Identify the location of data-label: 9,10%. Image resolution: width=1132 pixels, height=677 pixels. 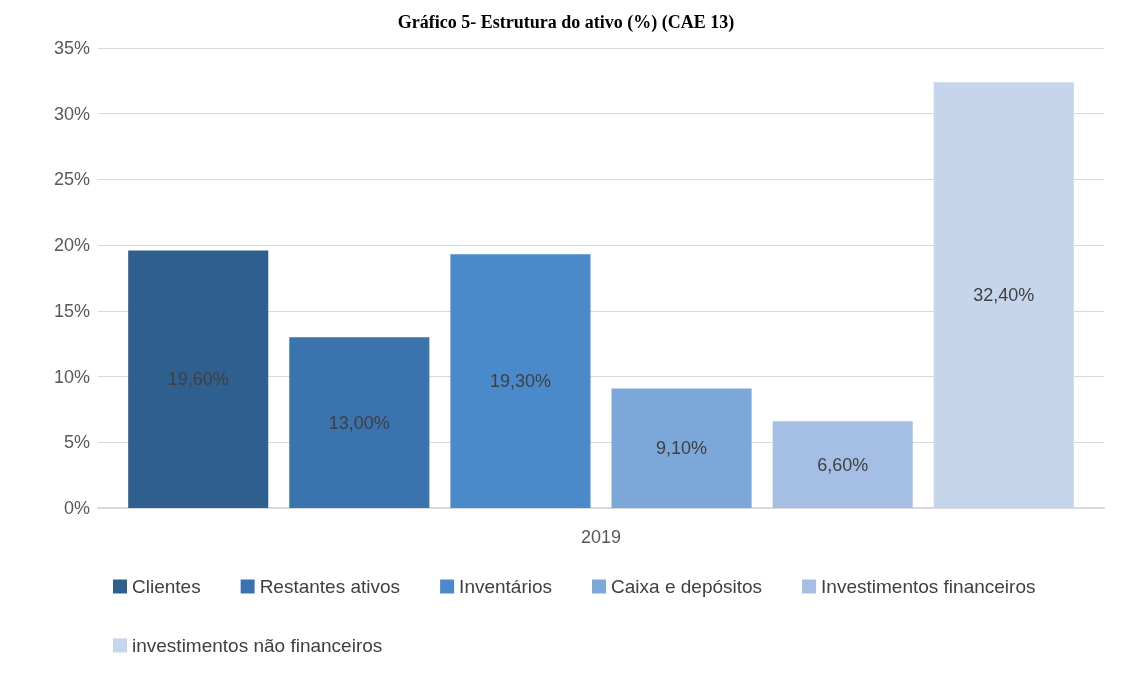
(682, 448).